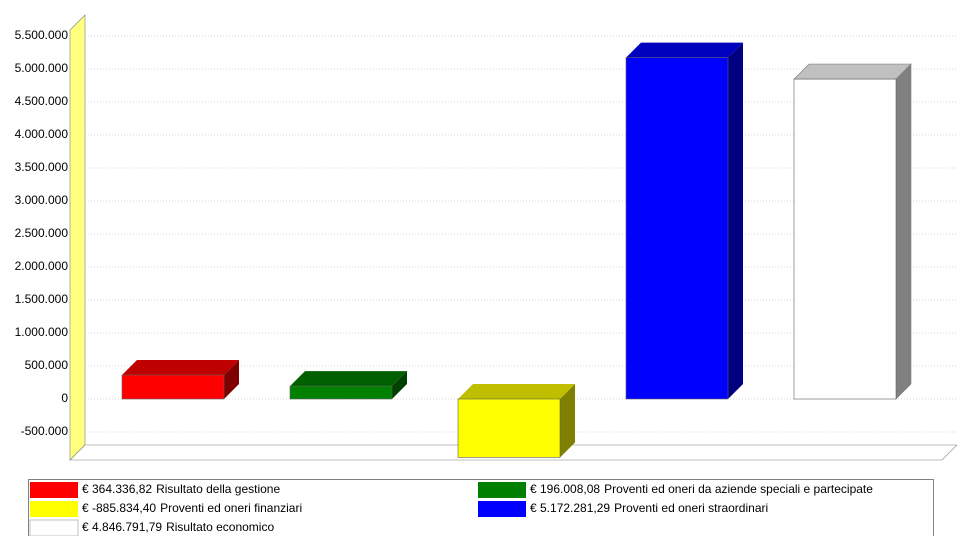  Describe the element at coordinates (119, 508) in the screenshot. I see `legend-value: € -885.834,40` at that location.